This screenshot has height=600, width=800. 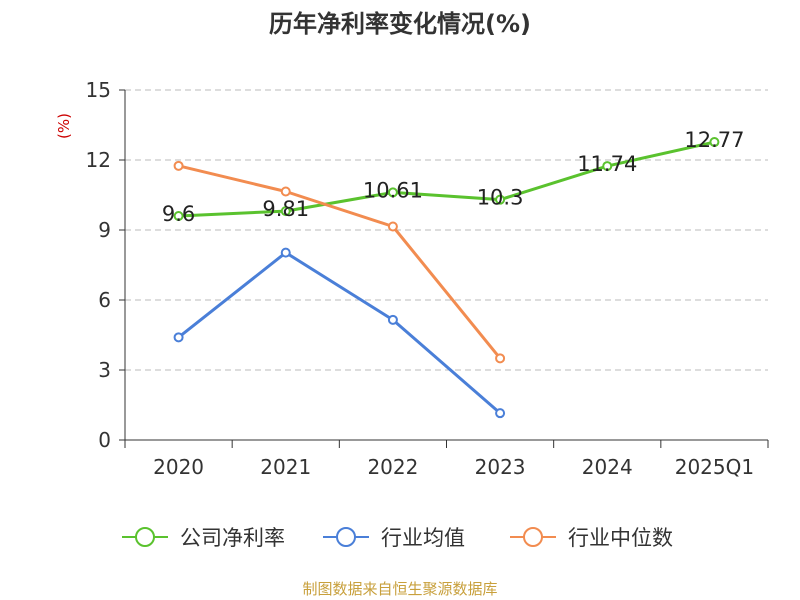 I want to click on data-label: 9.81, so click(x=285, y=209).